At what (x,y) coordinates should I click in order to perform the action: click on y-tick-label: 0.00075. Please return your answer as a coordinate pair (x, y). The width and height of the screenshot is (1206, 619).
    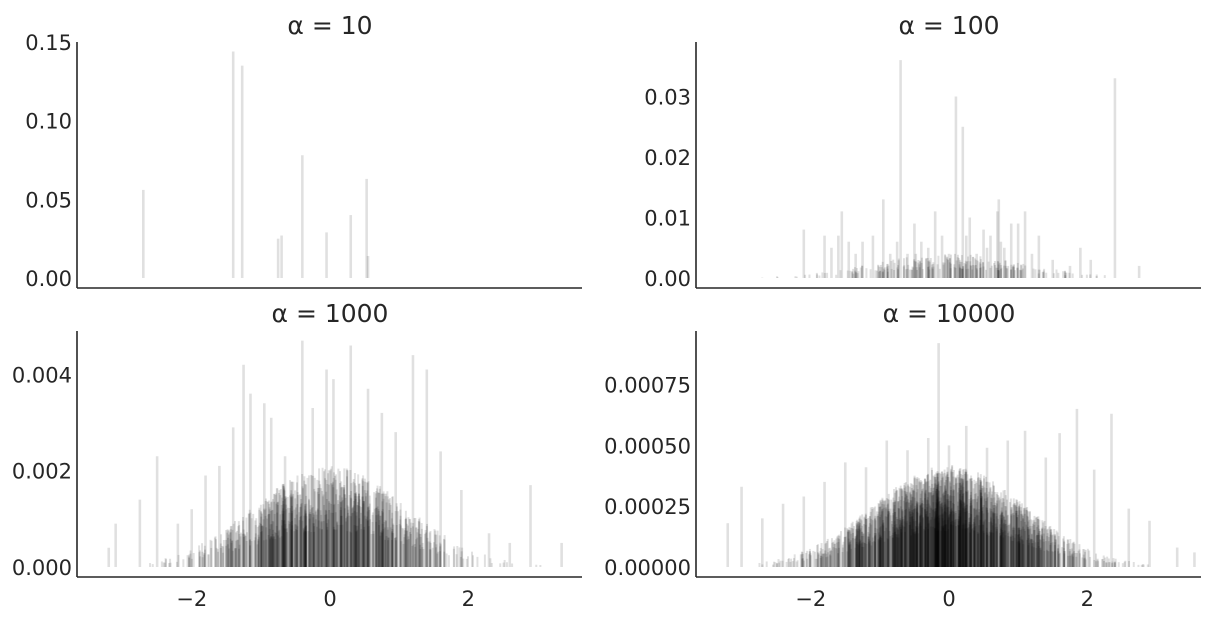
    Looking at the image, I should click on (647, 386).